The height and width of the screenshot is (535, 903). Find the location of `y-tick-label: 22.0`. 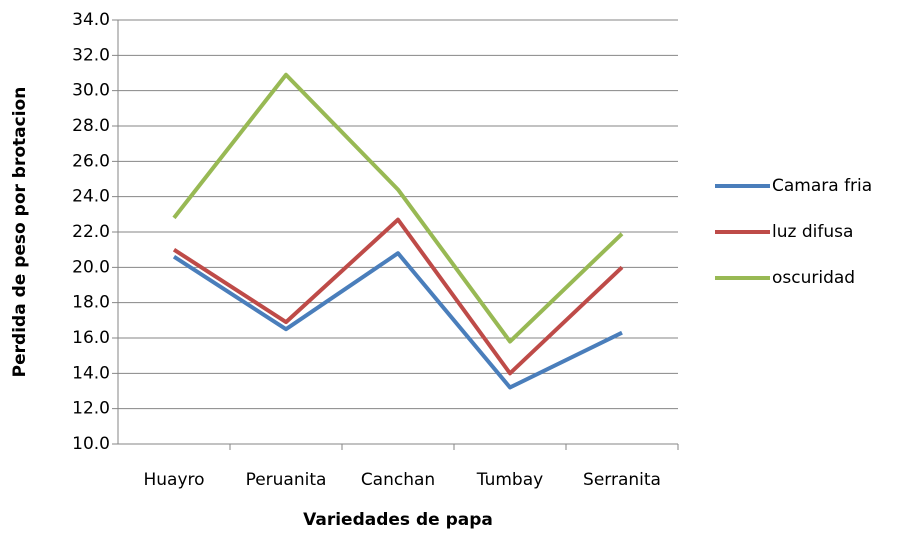

y-tick-label: 22.0 is located at coordinates (91, 232).